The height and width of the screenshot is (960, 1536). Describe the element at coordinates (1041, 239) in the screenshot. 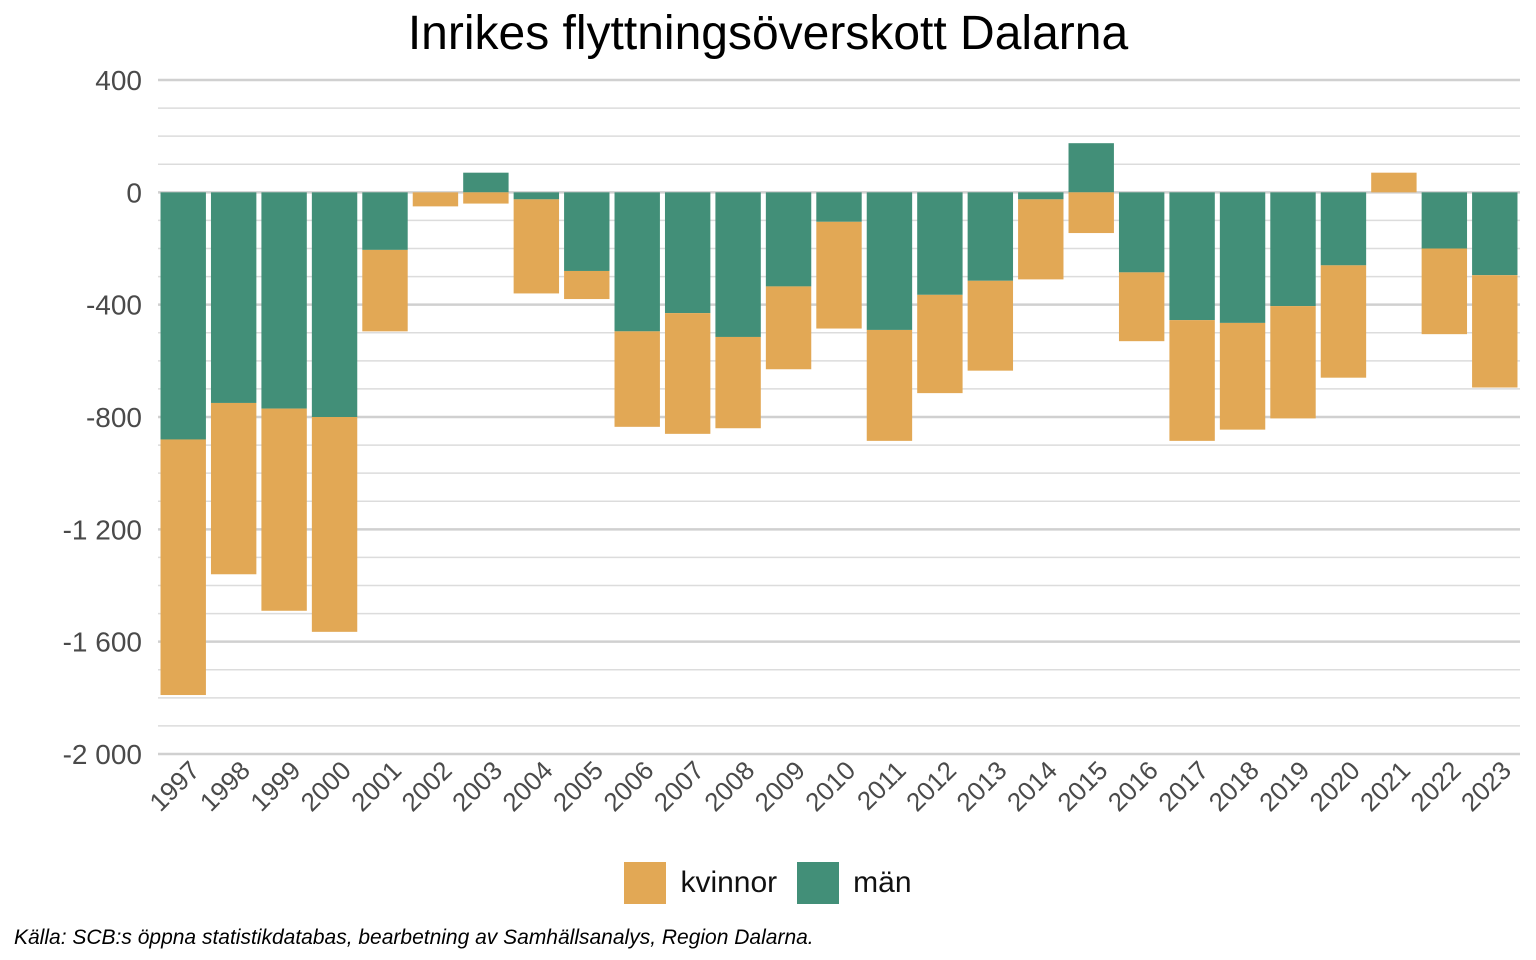

I see `bar-kvinnor-2014` at that location.